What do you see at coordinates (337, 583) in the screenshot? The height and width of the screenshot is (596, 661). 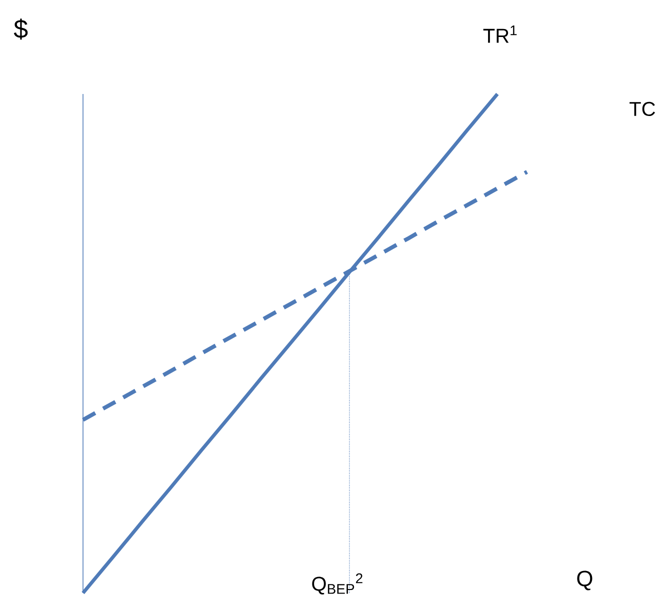 I see `annotation: Q$_{BEP}$2` at bounding box center [337, 583].